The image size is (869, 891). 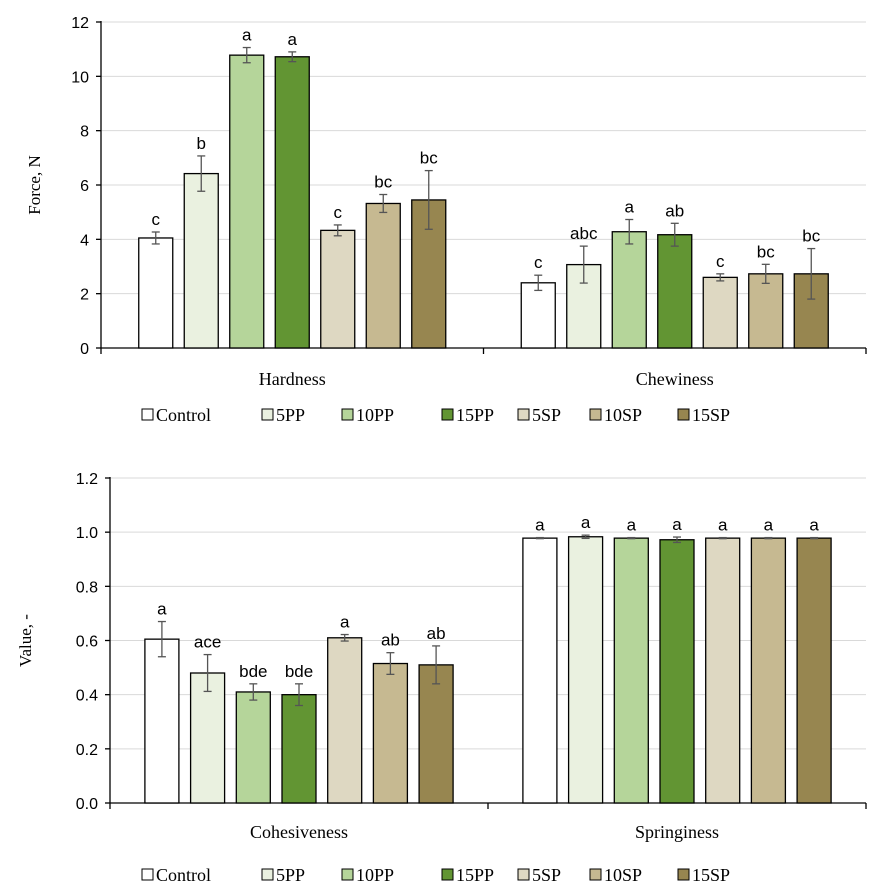 What do you see at coordinates (247, 201) in the screenshot?
I see `bar-hardness-10pp` at bounding box center [247, 201].